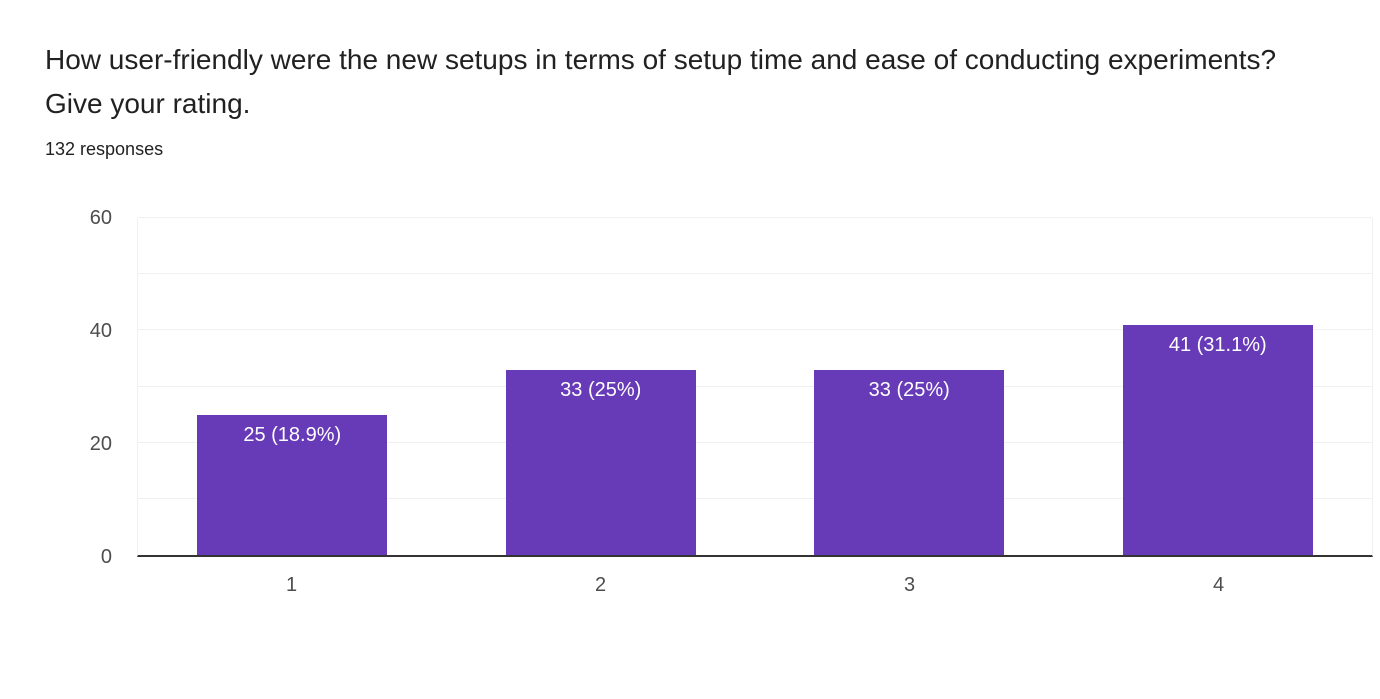  What do you see at coordinates (104, 149) in the screenshot?
I see `responses-count: 132 responses` at bounding box center [104, 149].